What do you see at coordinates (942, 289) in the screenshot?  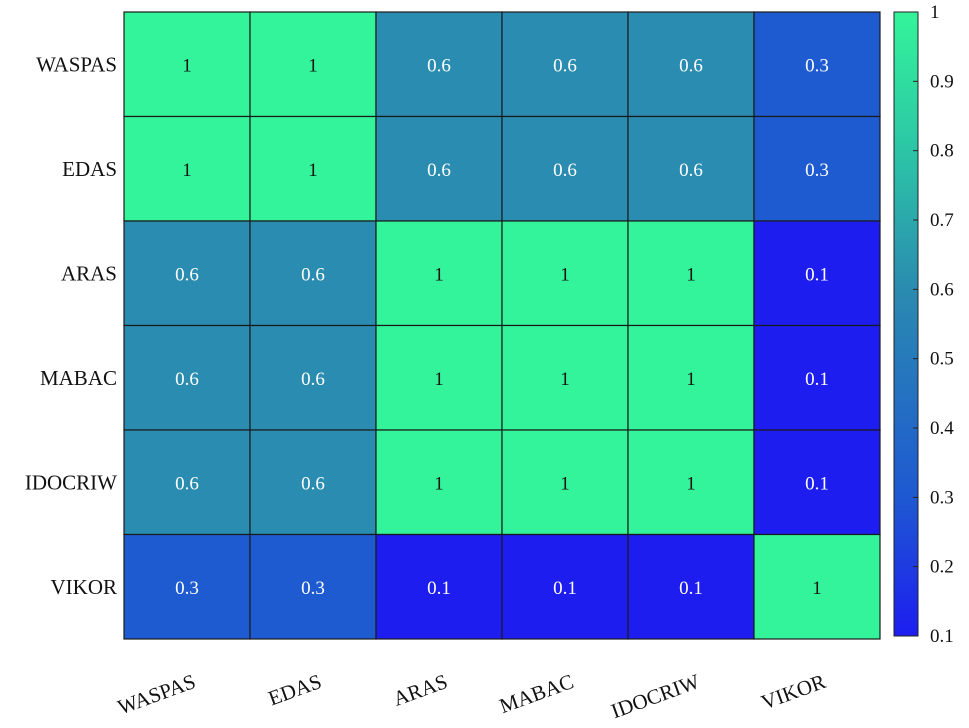 I see `colorbar-tick-label: 0.6` at bounding box center [942, 289].